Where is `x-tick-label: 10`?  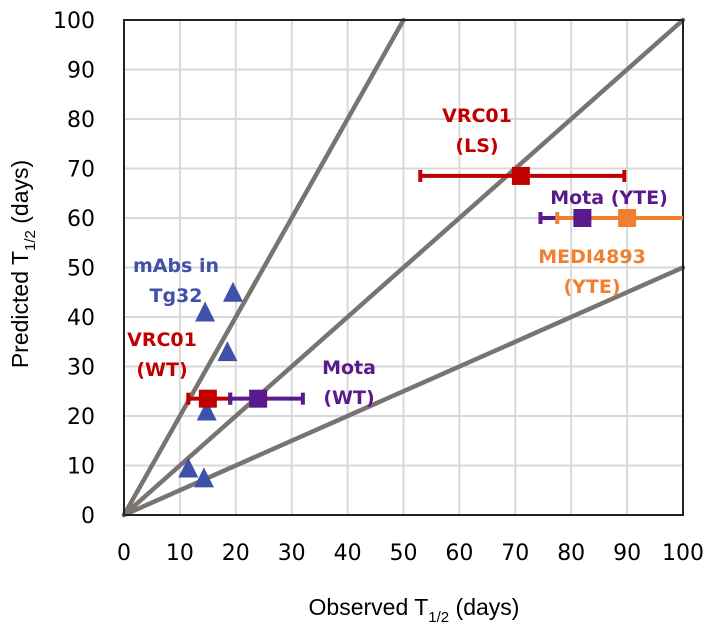
x-tick-label: 10 is located at coordinates (180, 553).